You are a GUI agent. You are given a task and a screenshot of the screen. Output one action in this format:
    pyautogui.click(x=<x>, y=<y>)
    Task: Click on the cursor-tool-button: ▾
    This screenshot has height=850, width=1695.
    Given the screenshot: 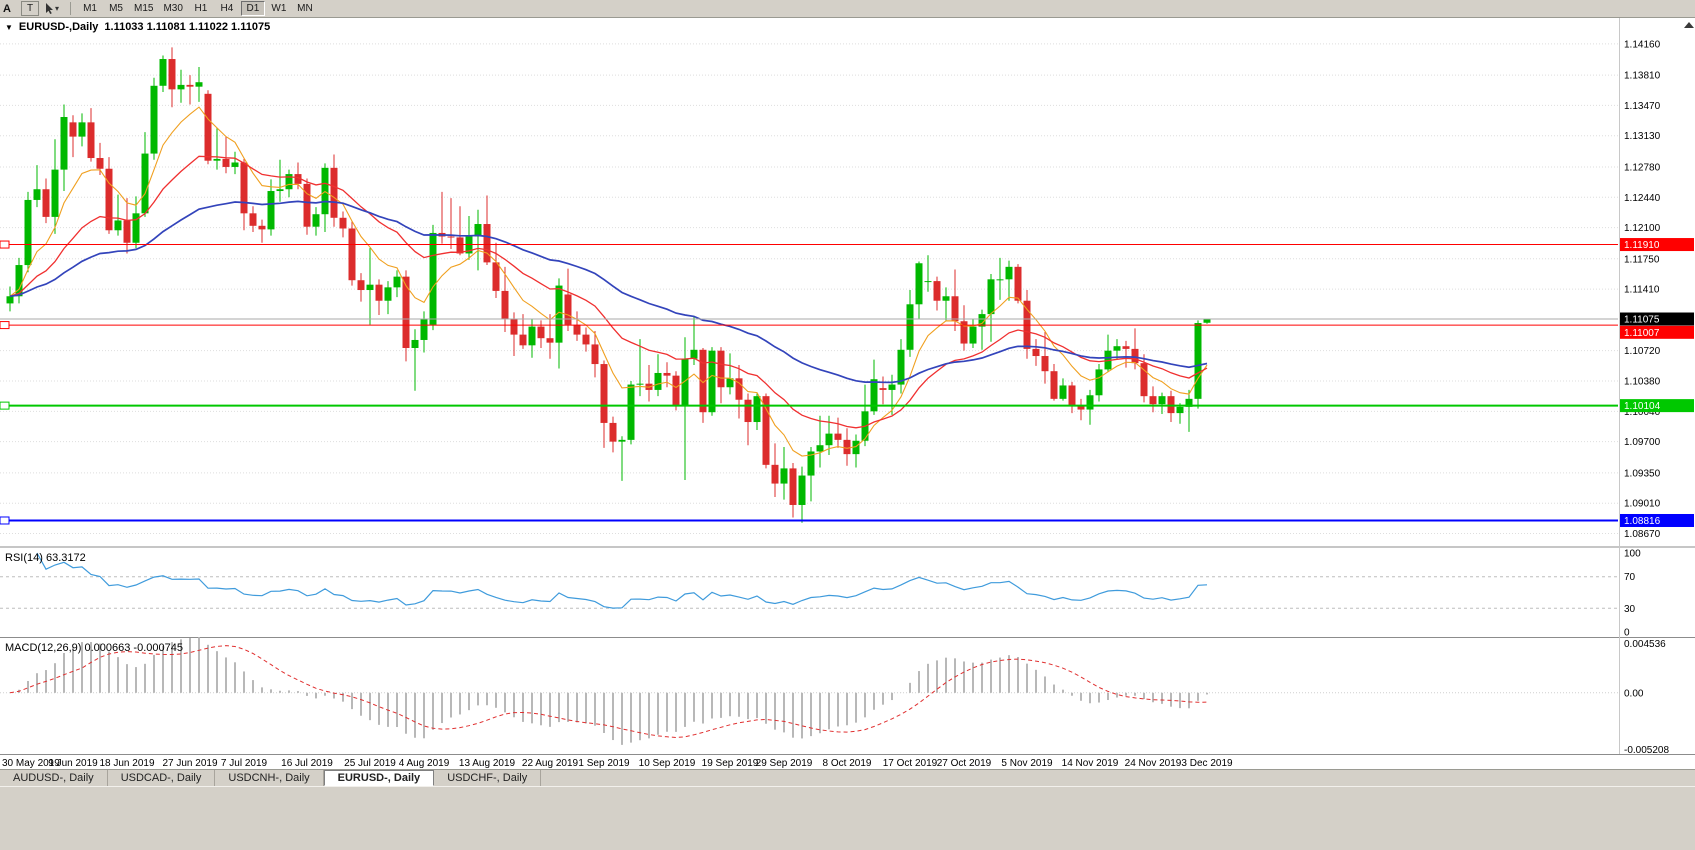 What is the action you would take?
    pyautogui.click(x=52, y=8)
    